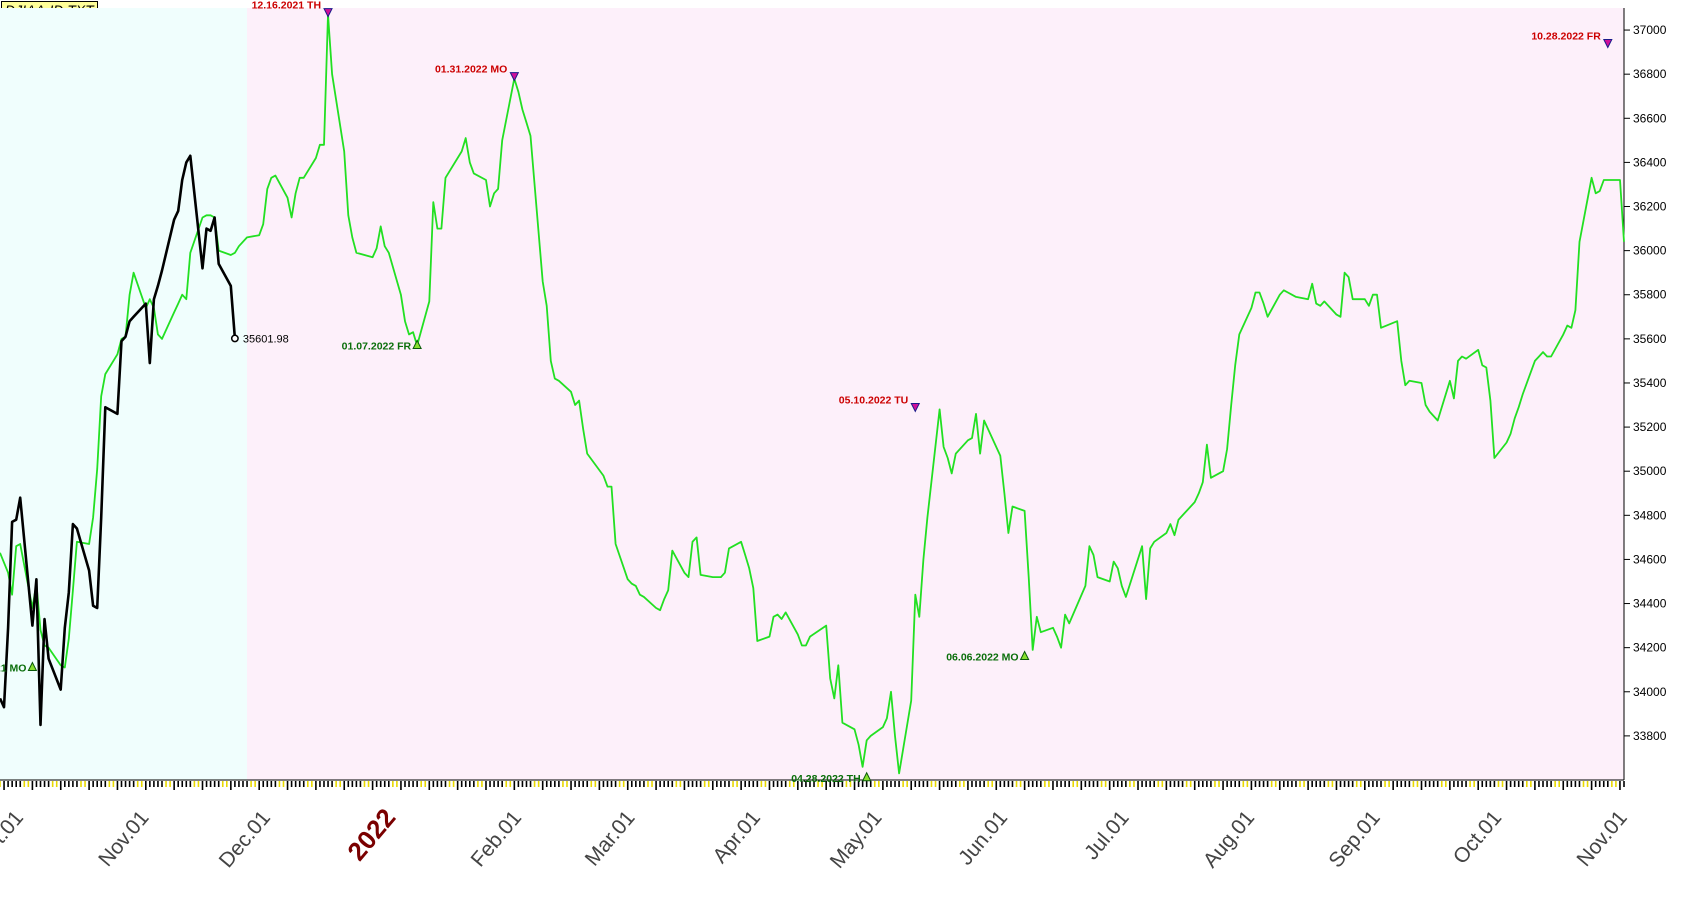 Image resolution: width=1703 pixels, height=905 pixels. What do you see at coordinates (266, 339) in the screenshot?
I see `last-close-label: 35601.98` at bounding box center [266, 339].